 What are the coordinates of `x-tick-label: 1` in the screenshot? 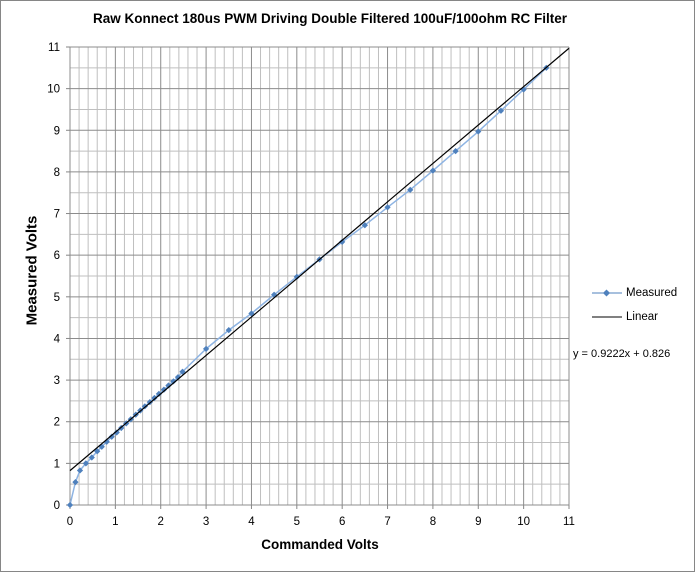 It's located at (115, 522).